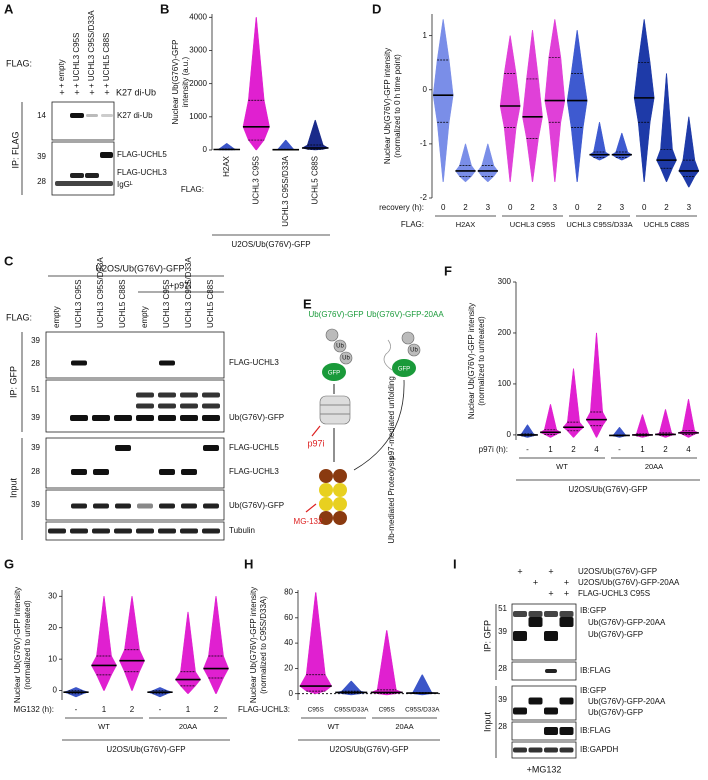 The height and width of the screenshot is (780, 708). I want to click on ip-label: IP: GFP, so click(487, 636).